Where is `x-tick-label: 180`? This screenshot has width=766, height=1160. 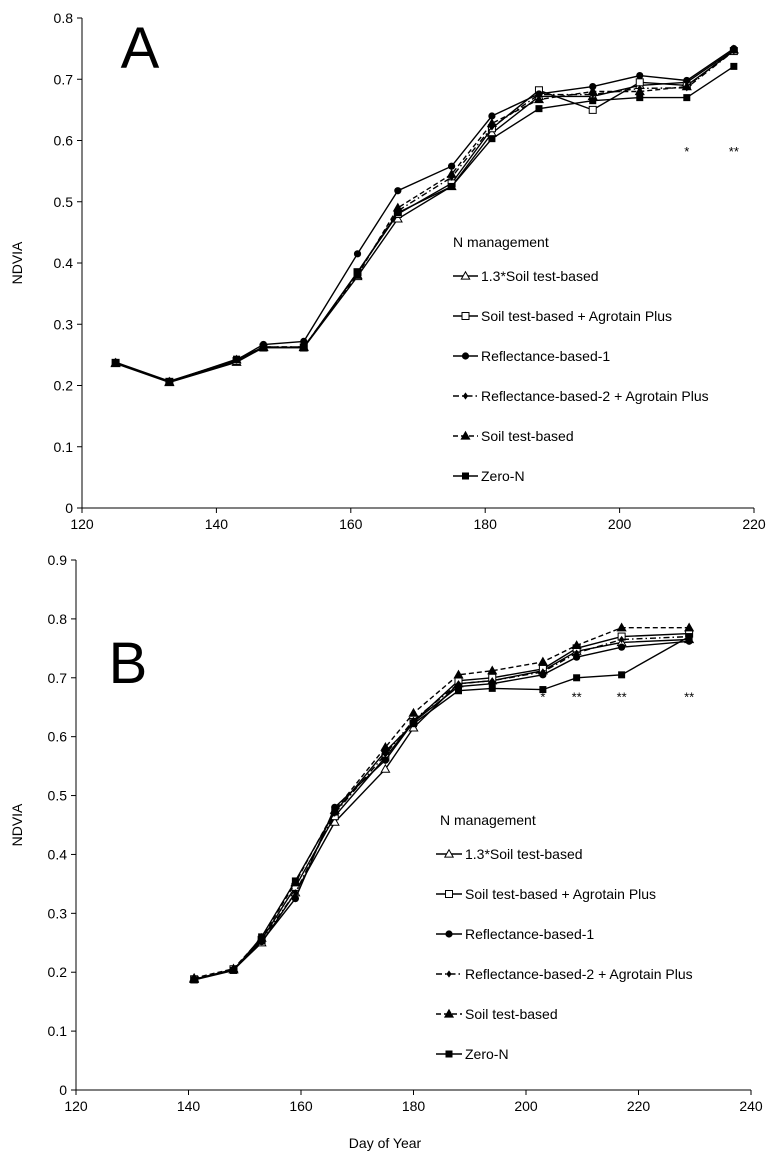 x-tick-label: 180 is located at coordinates (414, 1106).